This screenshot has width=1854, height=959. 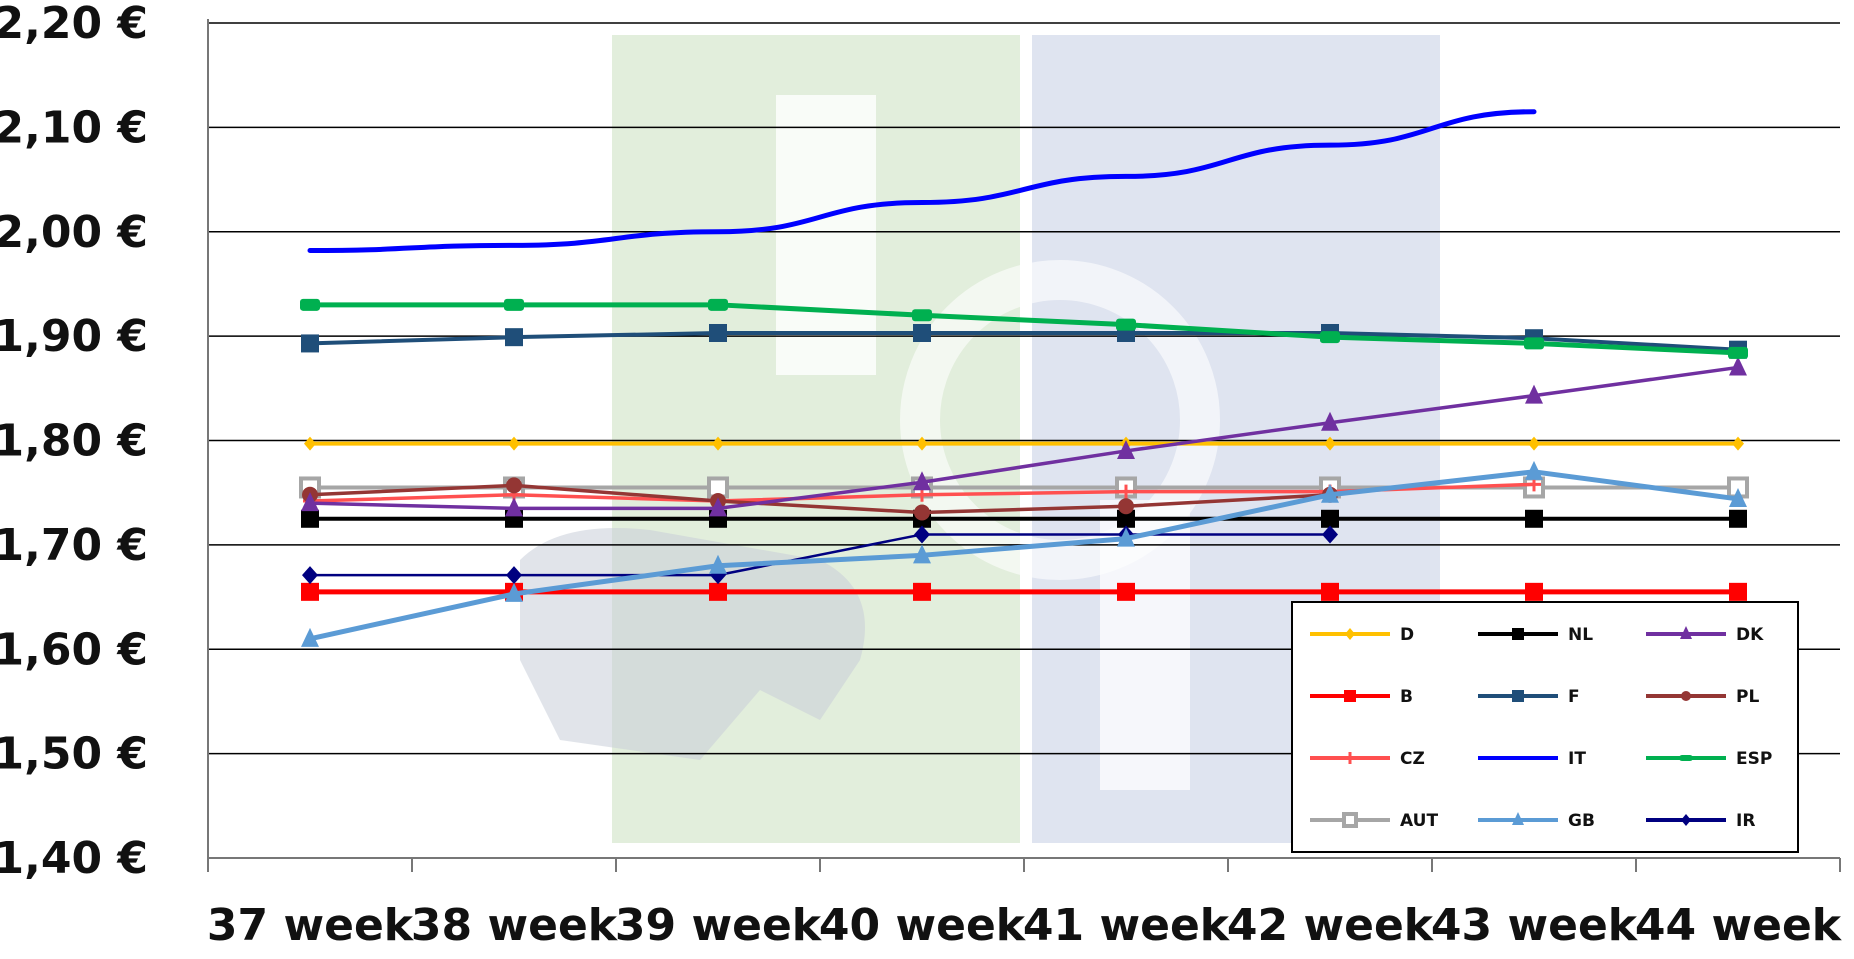 What do you see at coordinates (74, 649) in the screenshot?
I see `y-tick-label: 1,60 €` at bounding box center [74, 649].